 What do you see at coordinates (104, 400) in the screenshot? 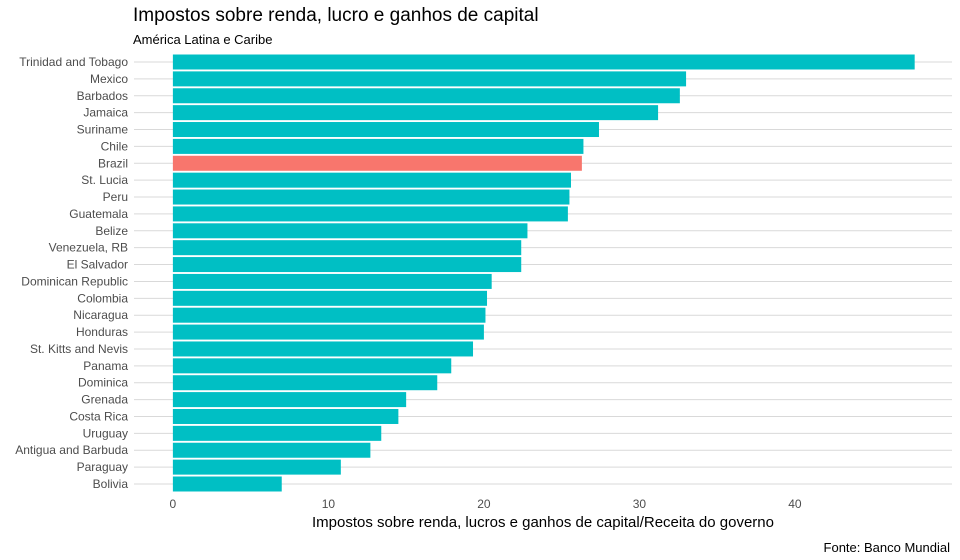
I see `category-label: Grenada` at bounding box center [104, 400].